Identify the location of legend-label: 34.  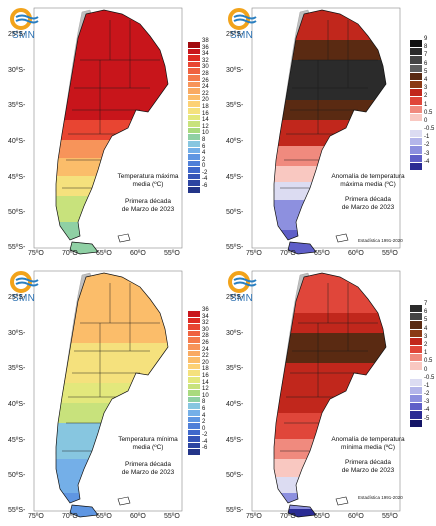
(205, 54).